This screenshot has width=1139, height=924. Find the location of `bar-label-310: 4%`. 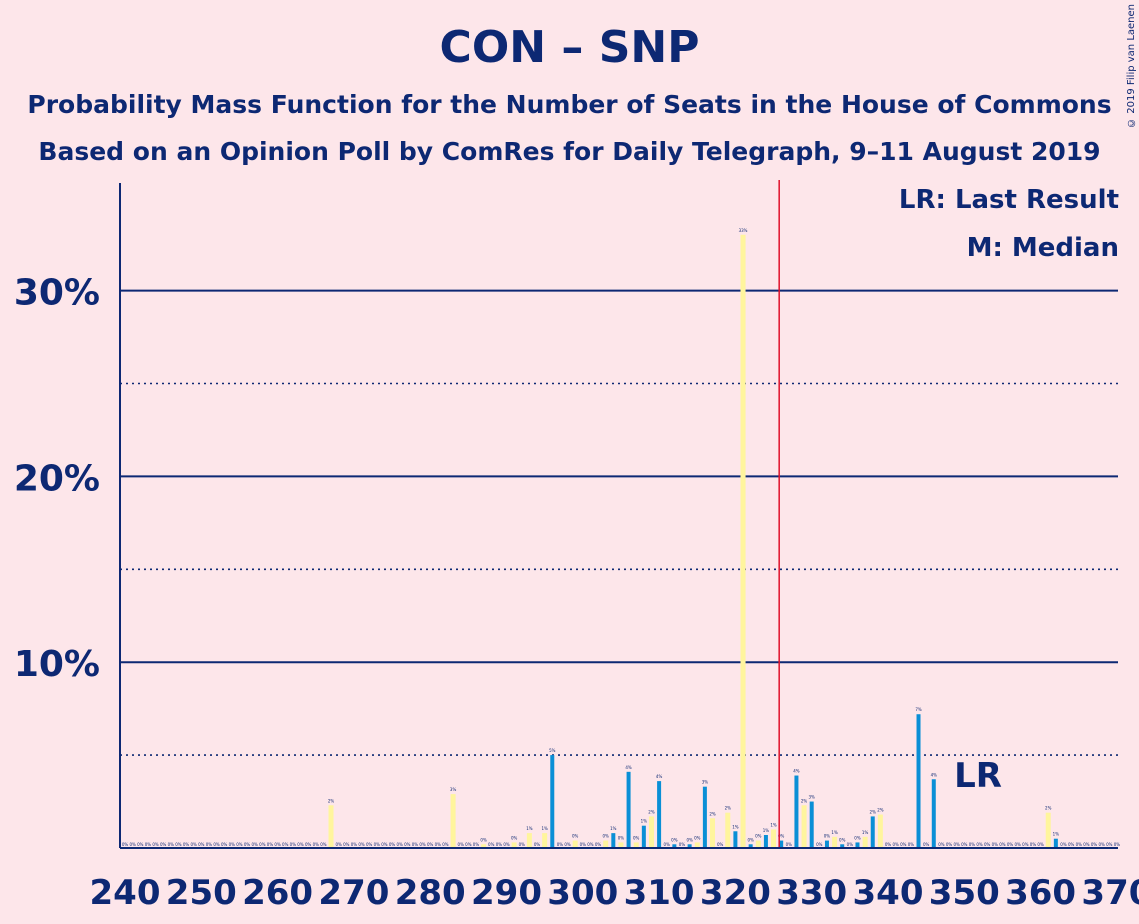

bar-label-310: 4% is located at coordinates (659, 776).